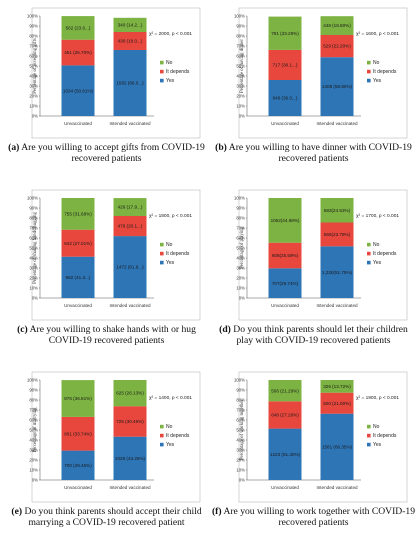 This screenshot has height=550, width=417. Describe the element at coordinates (78, 28) in the screenshot. I see `data-label: 562 (23.6...)` at that location.